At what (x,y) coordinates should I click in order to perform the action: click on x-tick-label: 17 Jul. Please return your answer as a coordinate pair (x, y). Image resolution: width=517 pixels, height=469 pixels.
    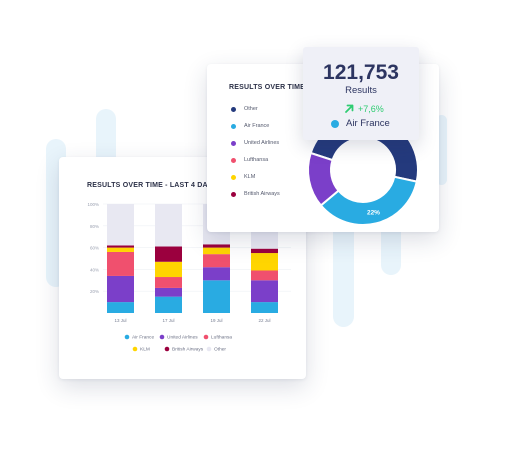
    Looking at the image, I should click on (168, 320).